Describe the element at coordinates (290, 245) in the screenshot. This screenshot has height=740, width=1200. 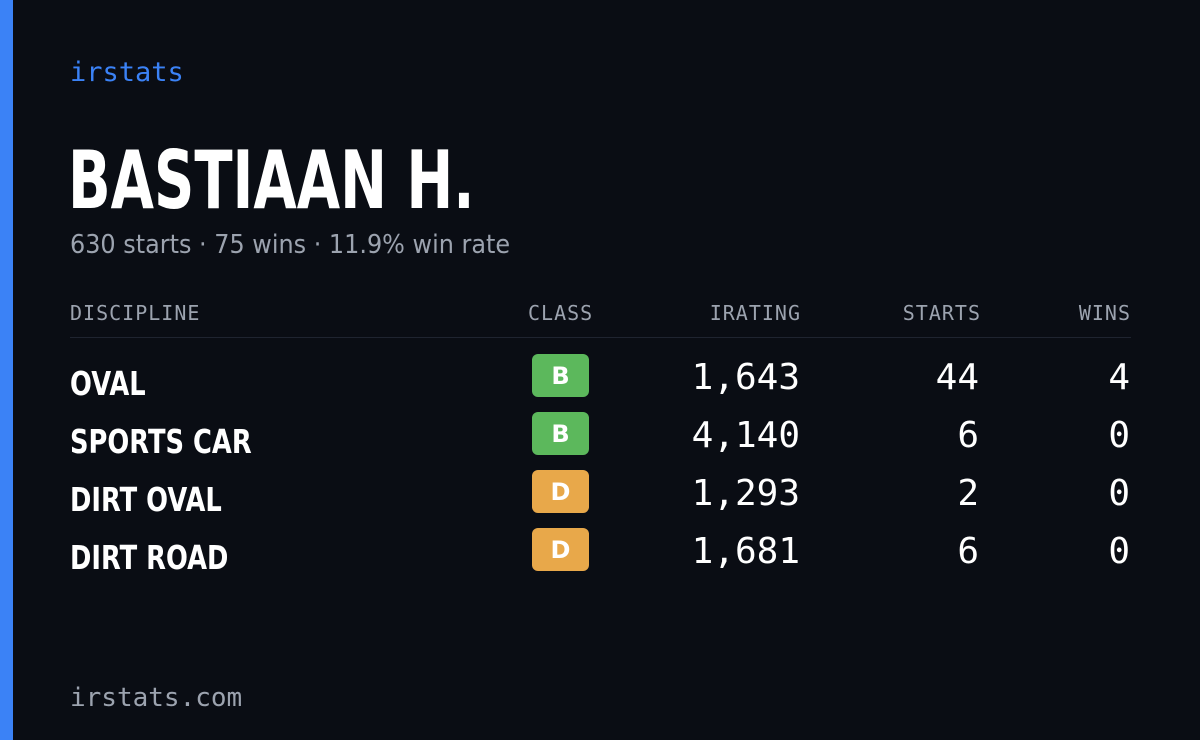
I see `driver-summary: 630 starts · 75 wins · 11.9% win rate` at that location.